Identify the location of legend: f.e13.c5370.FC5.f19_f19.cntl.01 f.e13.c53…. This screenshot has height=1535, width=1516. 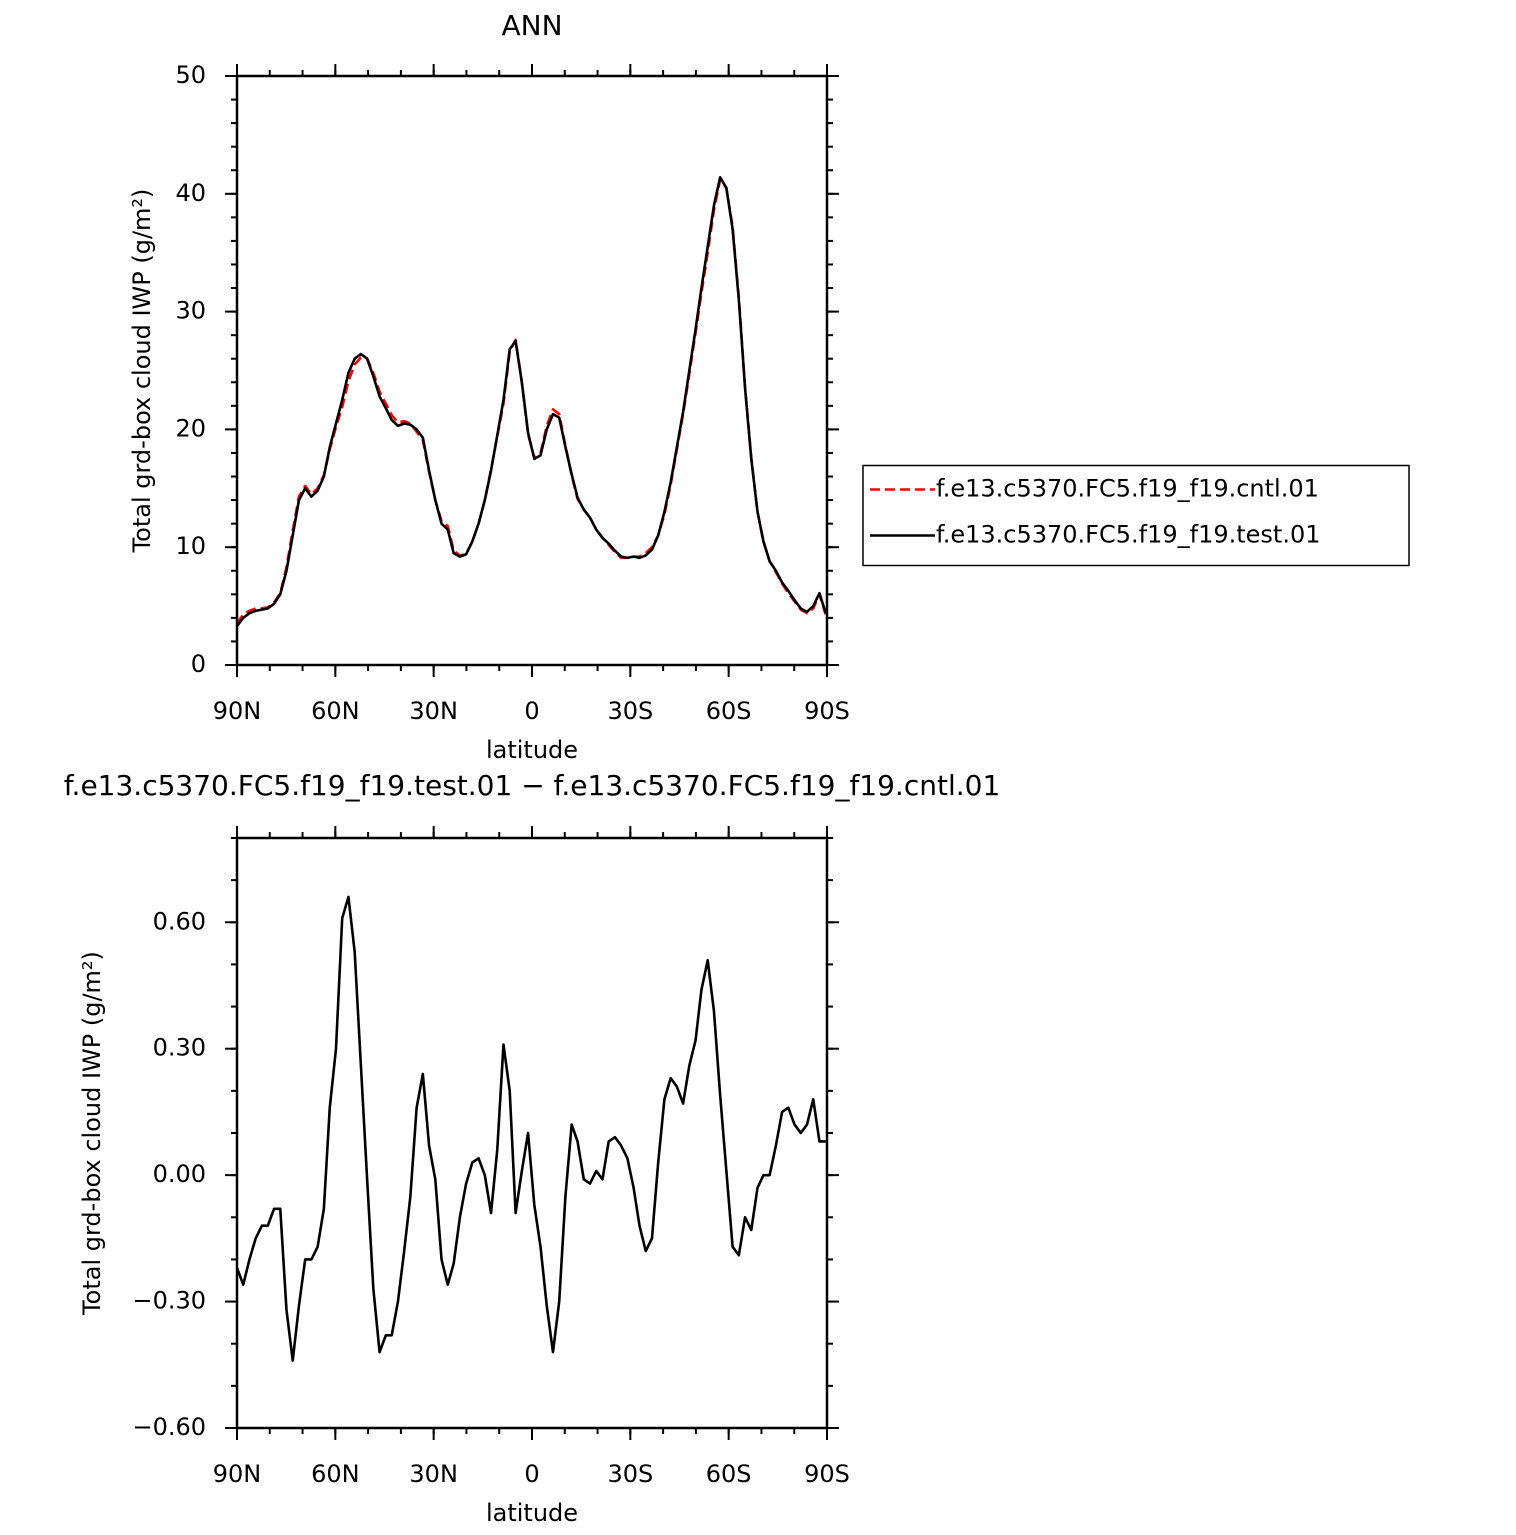
(1136, 515).